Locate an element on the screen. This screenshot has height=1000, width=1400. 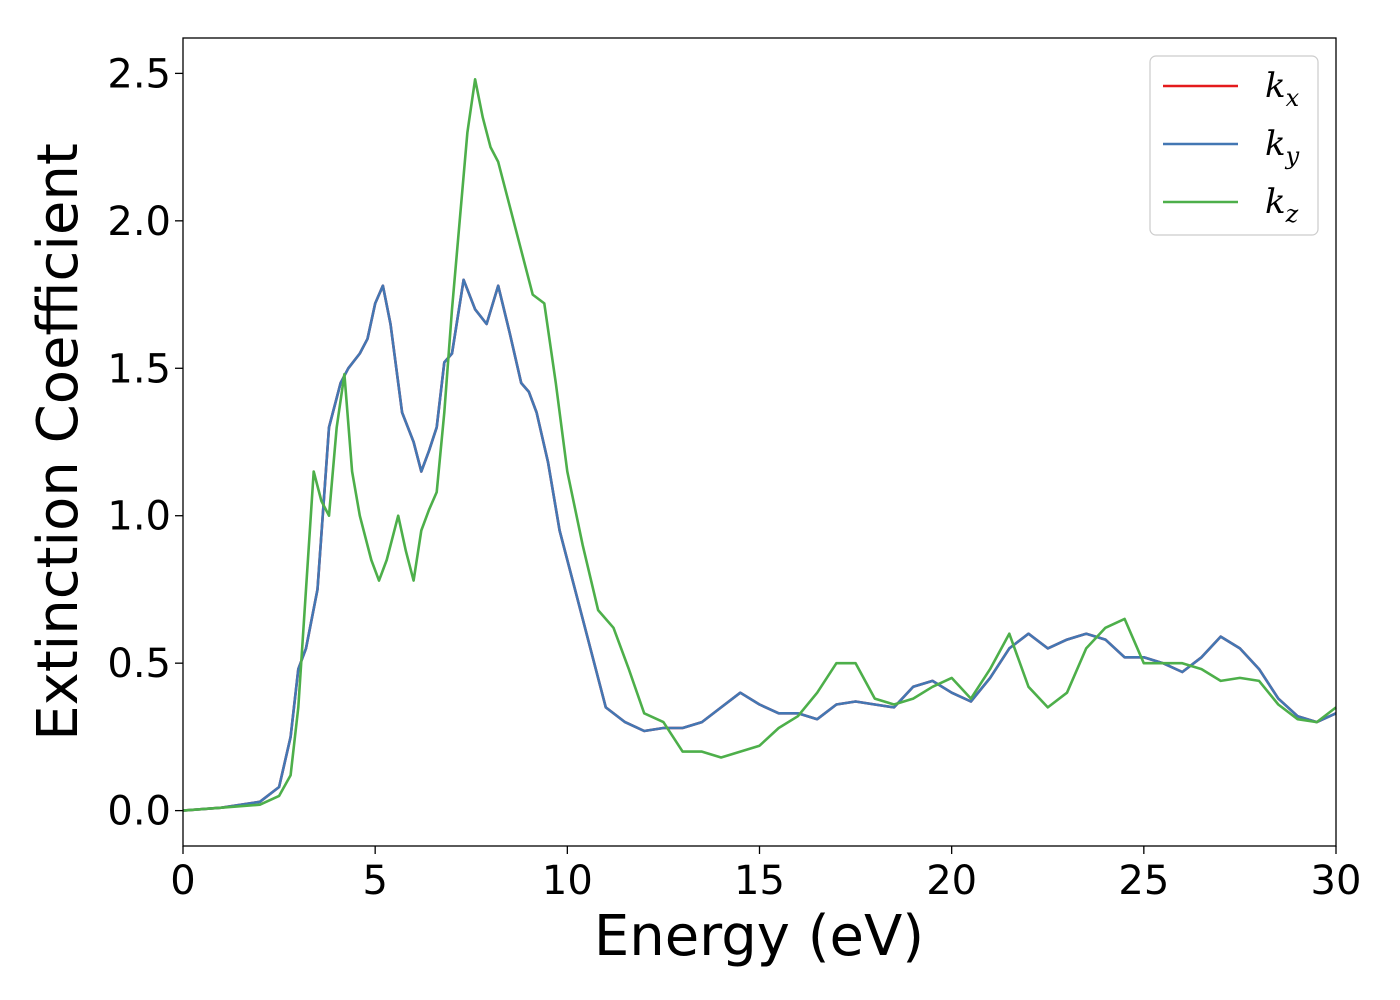
y-axis-ticks: 0.0 0.5 1.0 1.5 2.0 2.5 is located at coordinates (145, 443).